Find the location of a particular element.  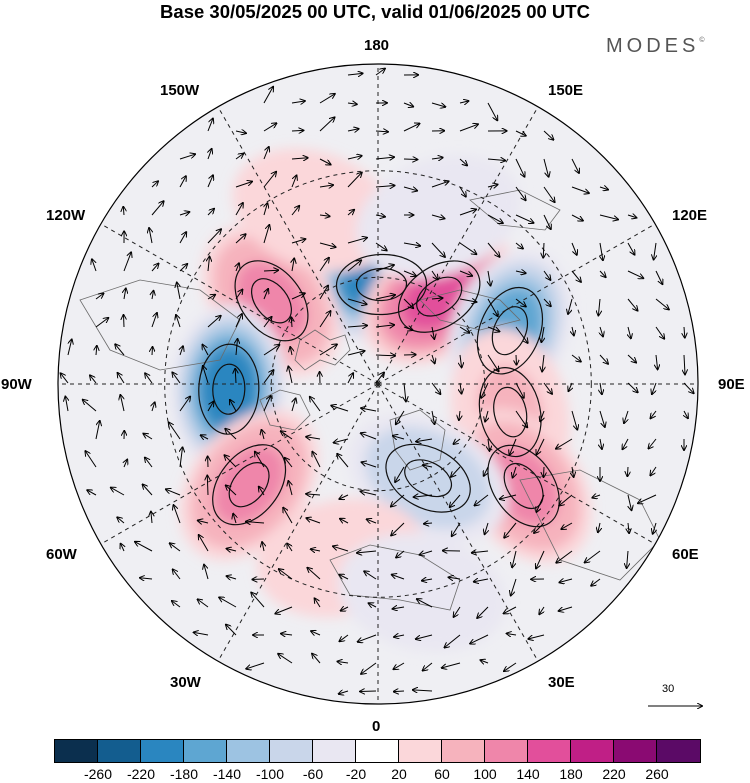

colorbar-tick-label: 20 is located at coordinates (399, 774).